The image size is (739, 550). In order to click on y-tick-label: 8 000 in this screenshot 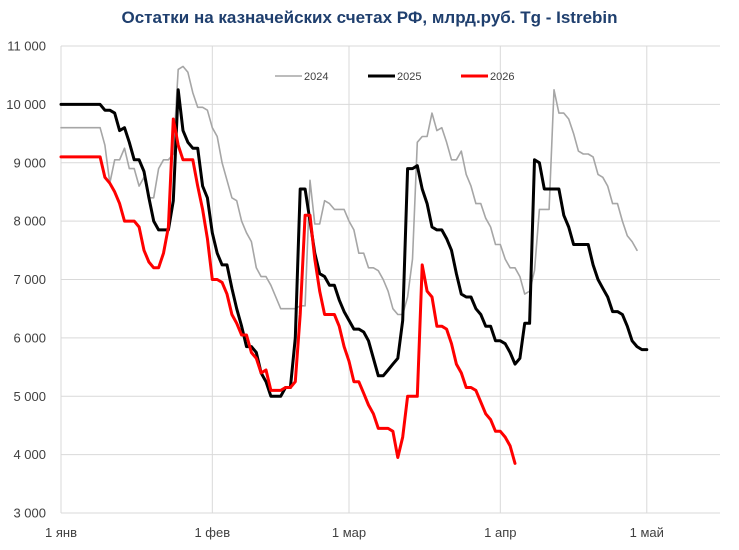, I will do `click(29, 221)`.